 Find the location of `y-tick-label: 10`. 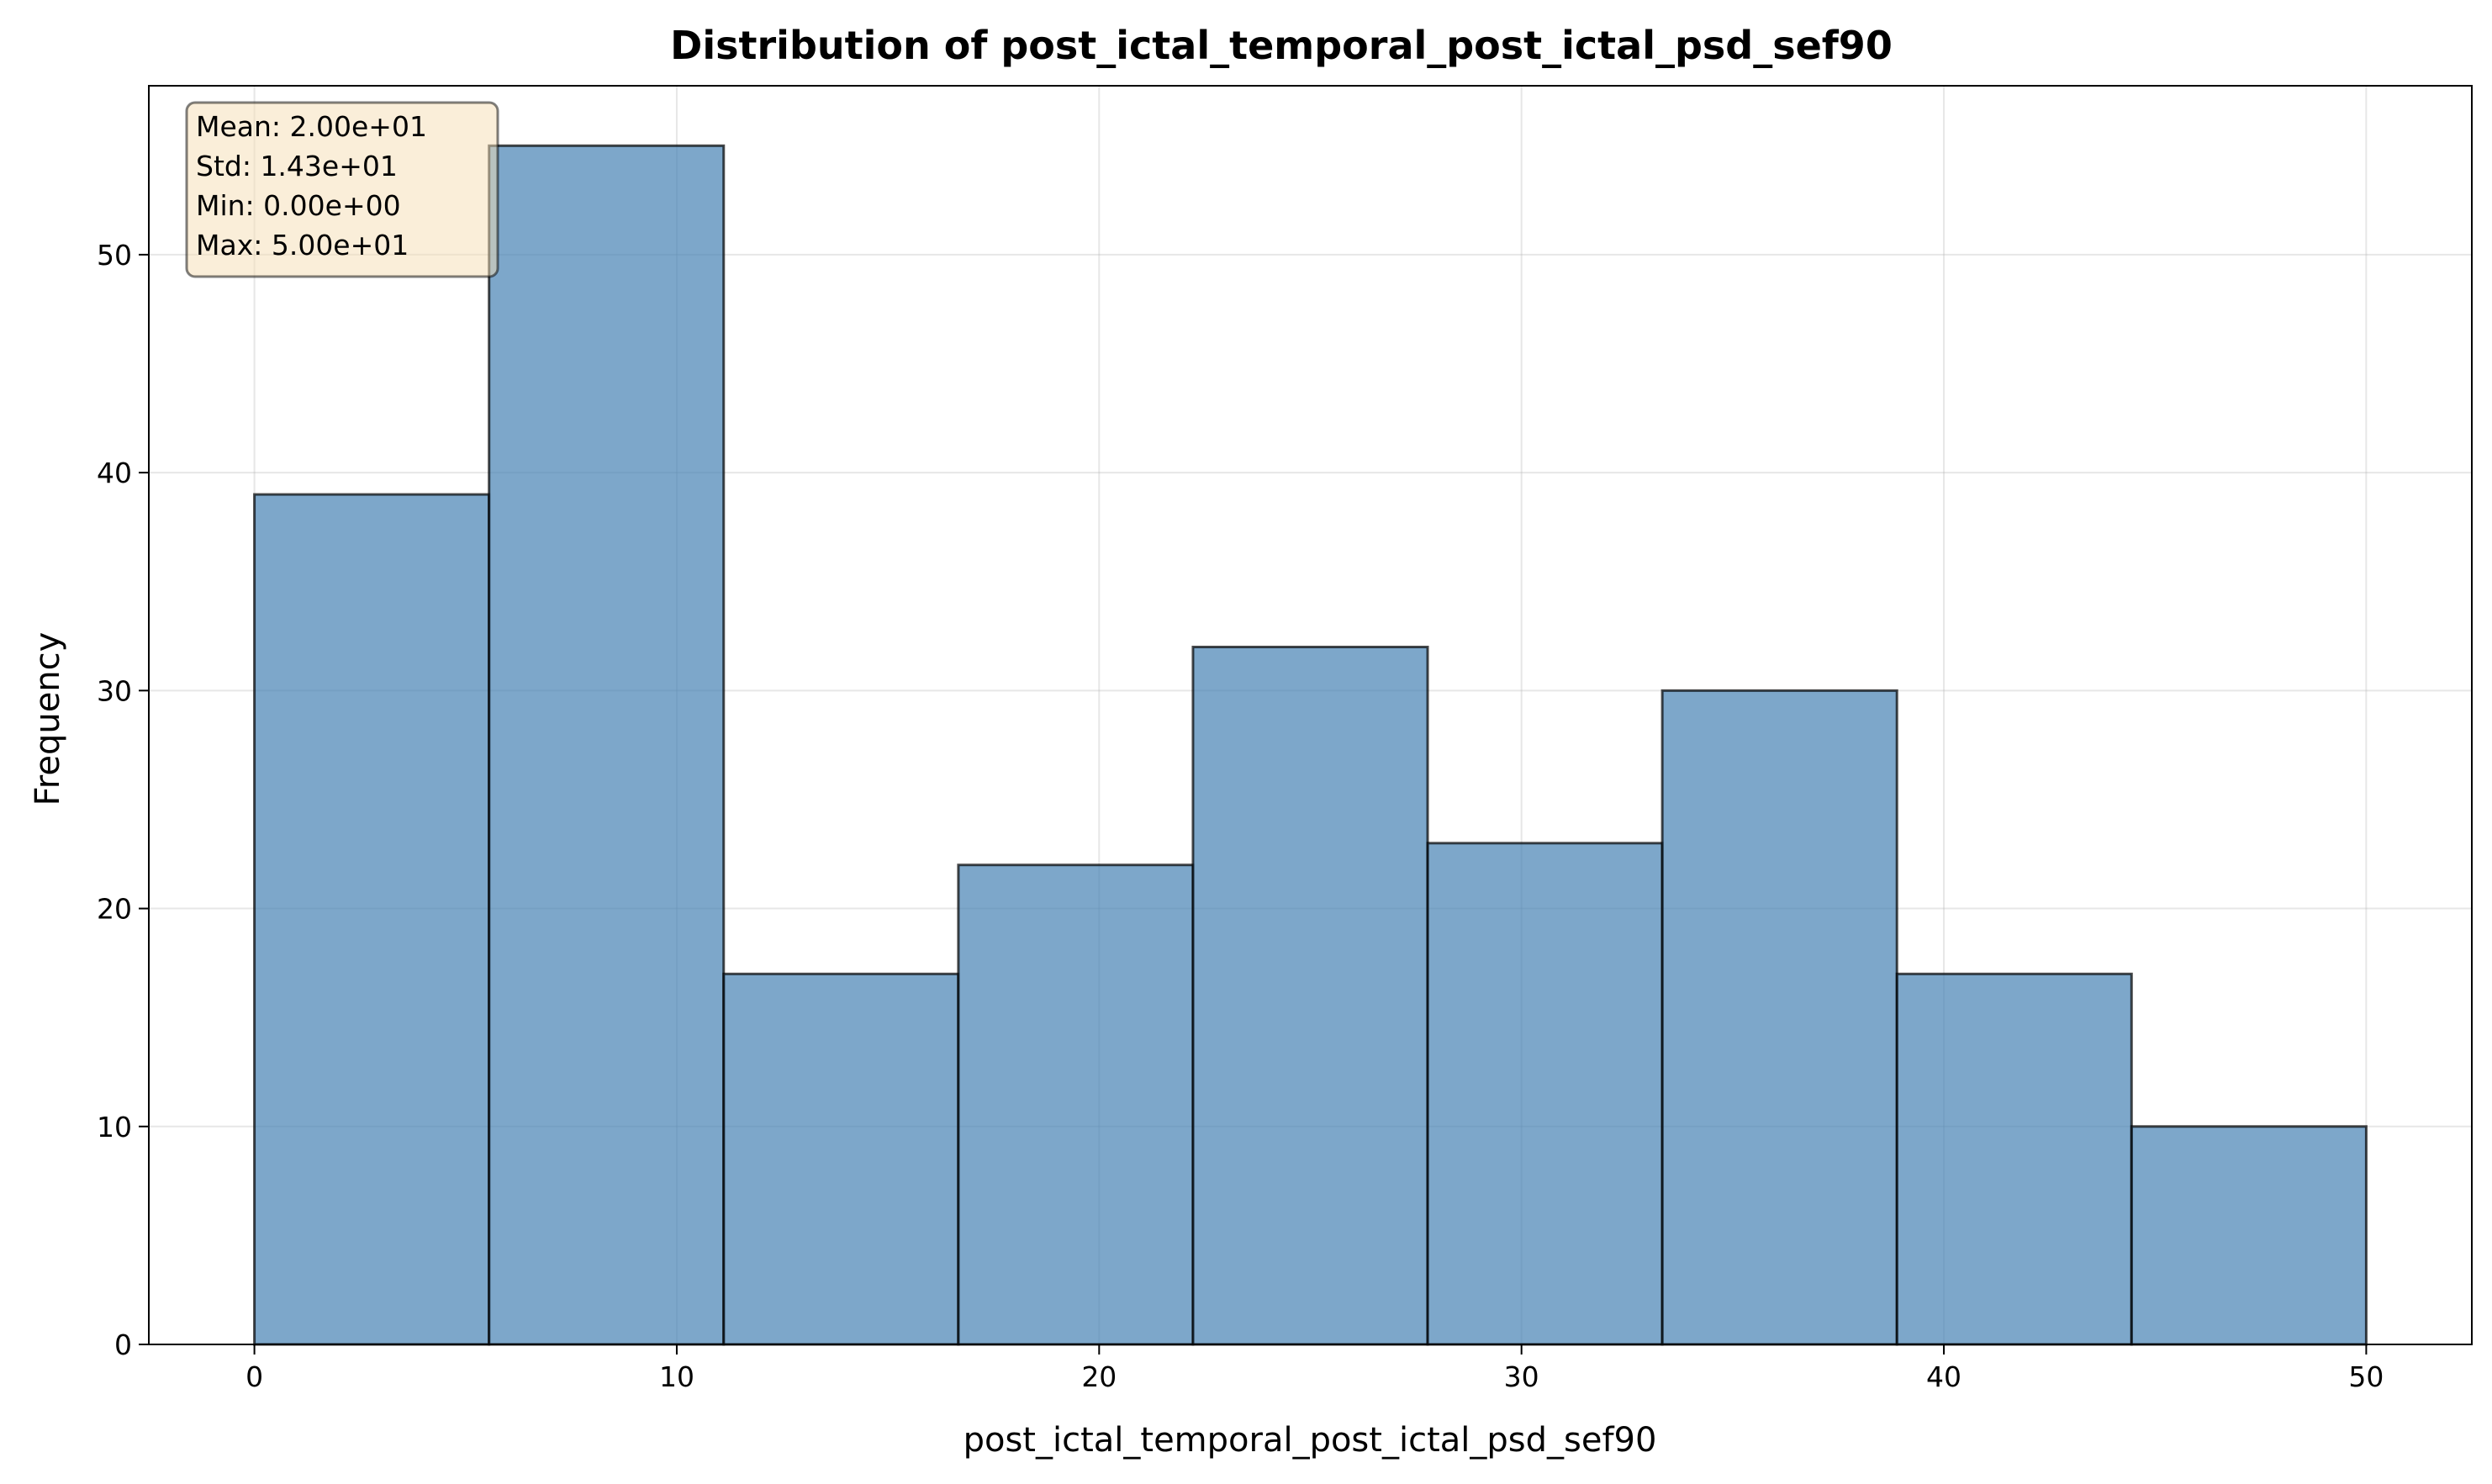

y-tick-label: 10 is located at coordinates (115, 1127).